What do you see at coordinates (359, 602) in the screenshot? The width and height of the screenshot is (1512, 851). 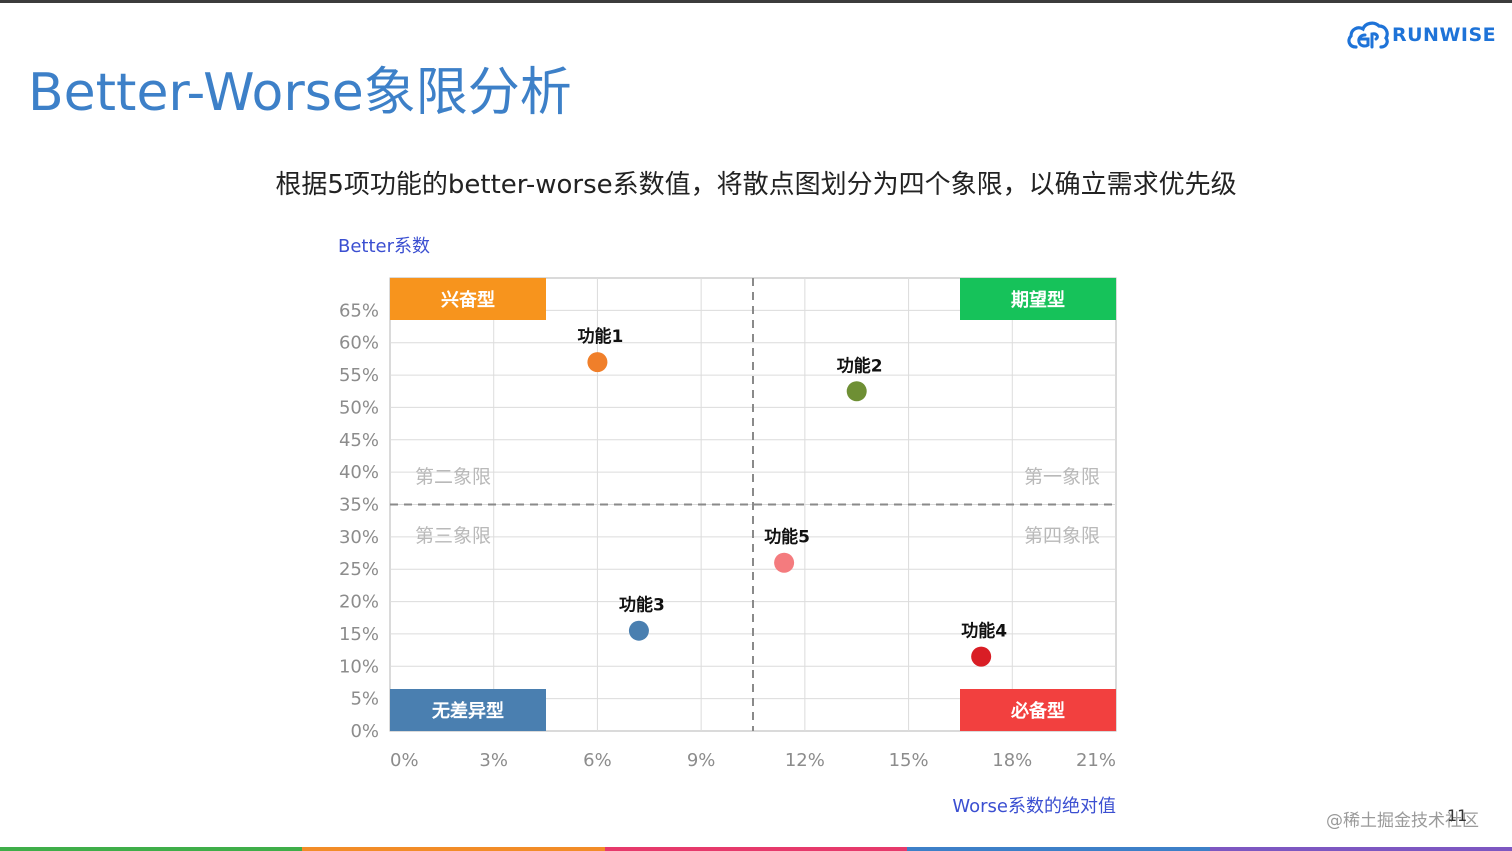 I see `y-tick-label: 20%` at bounding box center [359, 602].